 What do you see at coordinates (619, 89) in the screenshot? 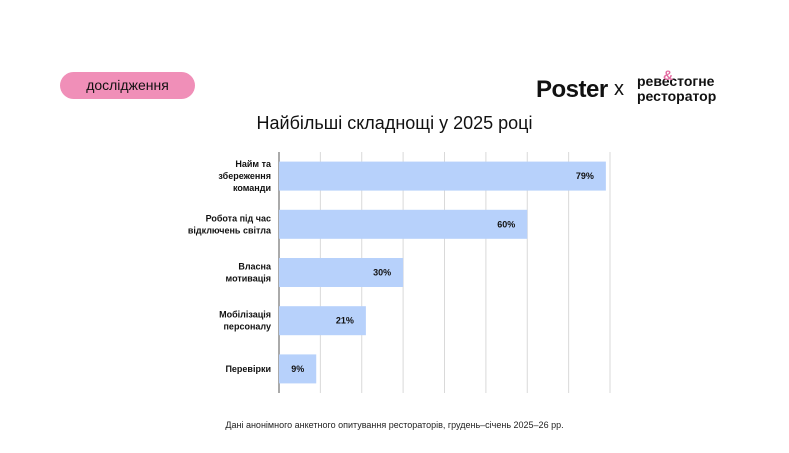
I see `logo-separator: x` at bounding box center [619, 89].